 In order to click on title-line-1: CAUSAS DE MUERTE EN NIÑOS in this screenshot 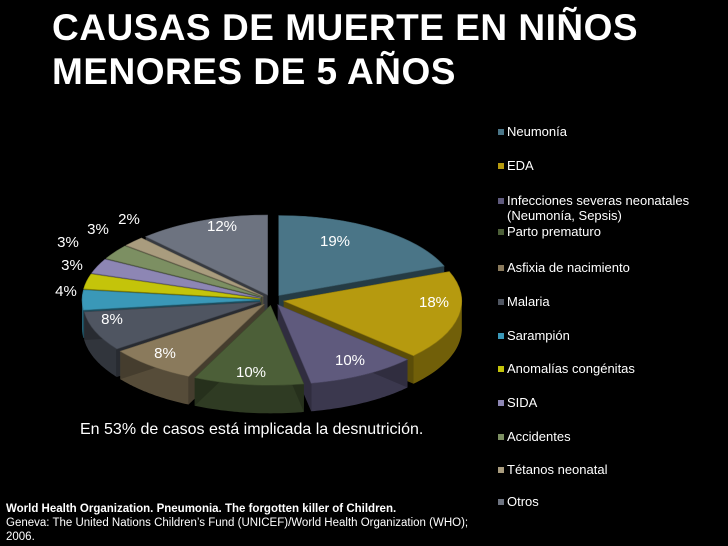, I will do `click(345, 27)`.